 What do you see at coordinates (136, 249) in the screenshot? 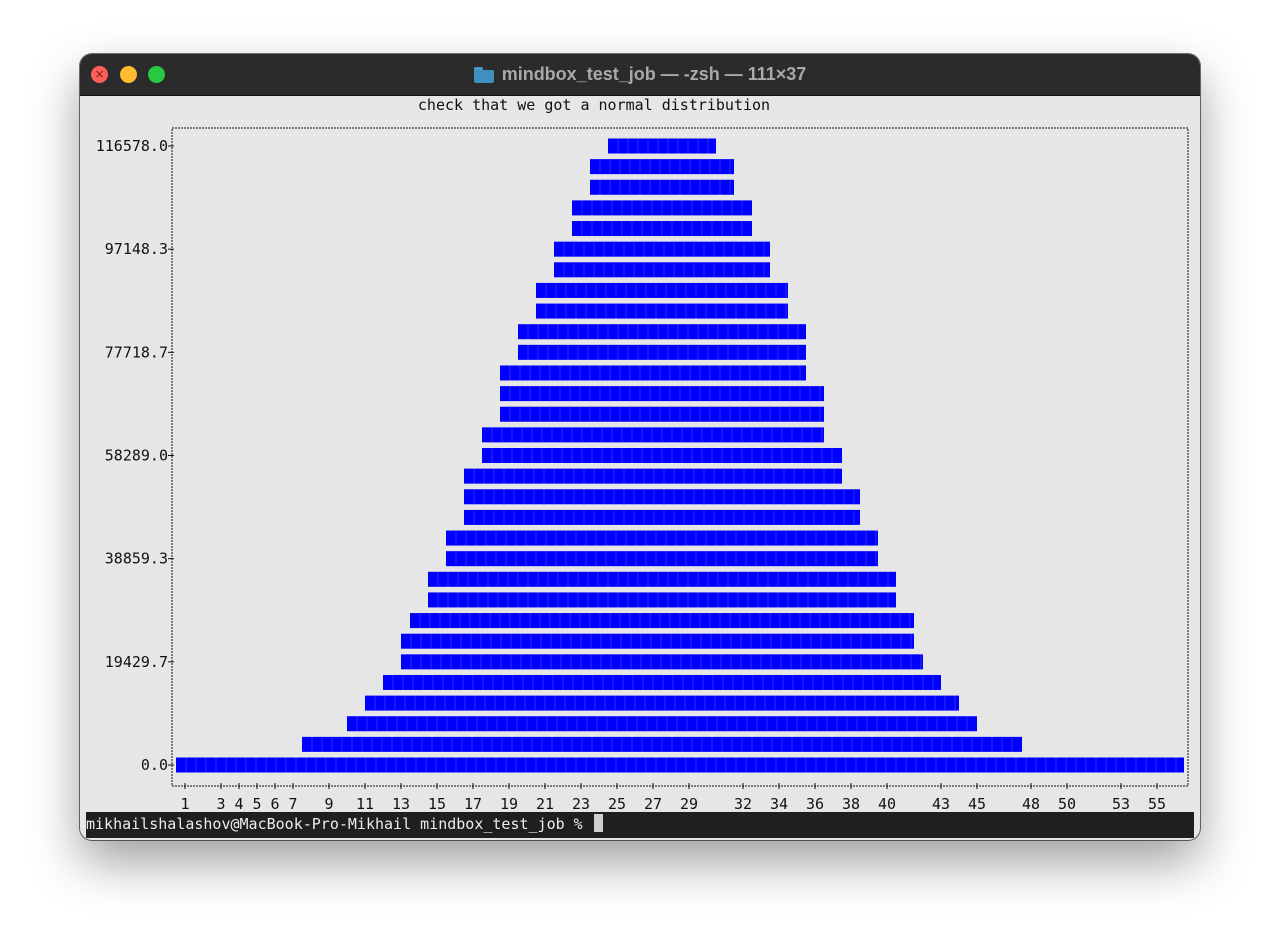
I see `y-tick-label: 97148.3` at bounding box center [136, 249].